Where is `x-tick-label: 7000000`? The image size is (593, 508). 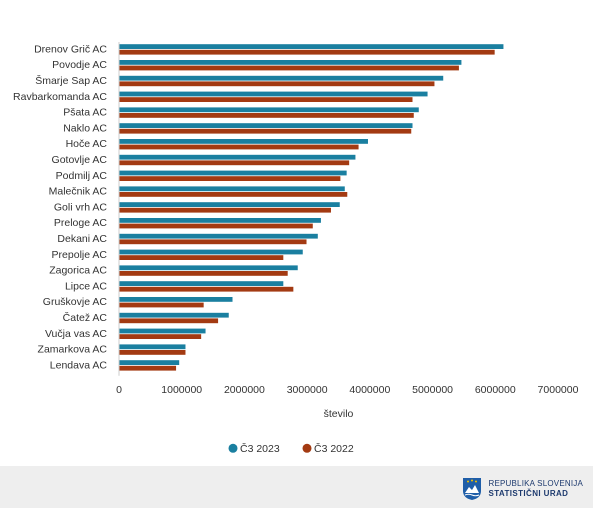
x-tick-label: 7000000 is located at coordinates (558, 390).